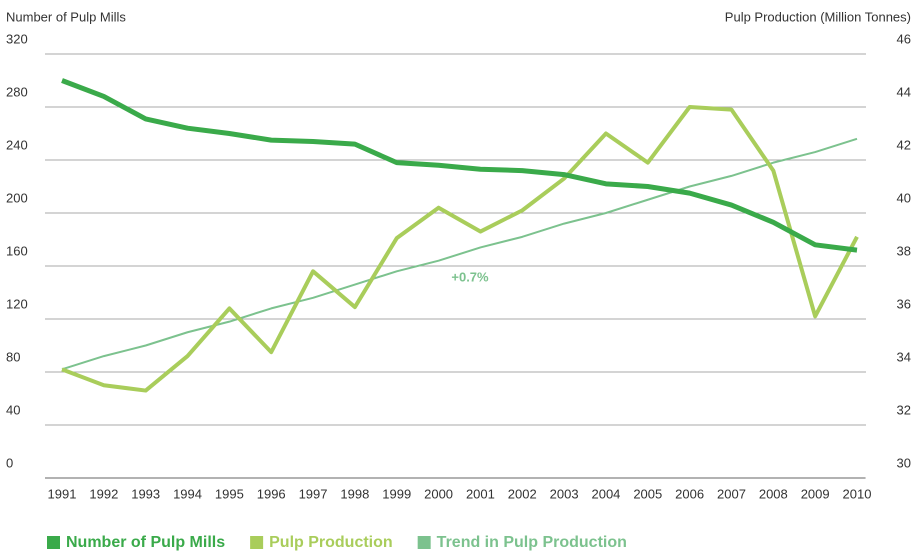 The height and width of the screenshot is (552, 917). What do you see at coordinates (17, 91) in the screenshot?
I see `y-tick-label: 280` at bounding box center [17, 91].